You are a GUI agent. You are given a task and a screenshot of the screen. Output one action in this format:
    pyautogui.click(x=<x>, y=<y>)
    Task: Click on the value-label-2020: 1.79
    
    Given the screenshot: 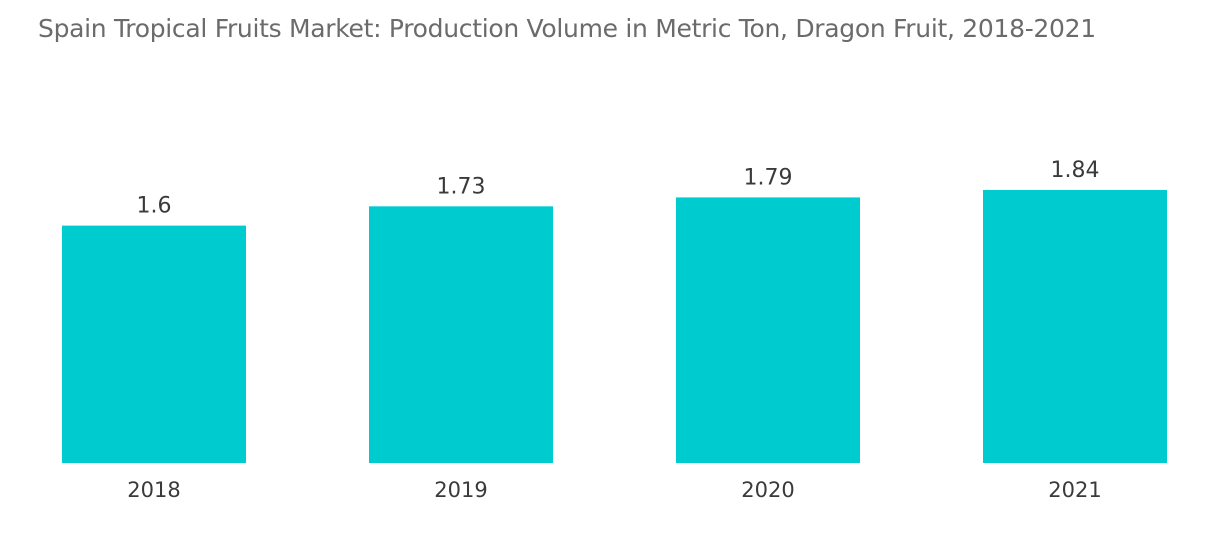 What is the action you would take?
    pyautogui.click(x=768, y=177)
    